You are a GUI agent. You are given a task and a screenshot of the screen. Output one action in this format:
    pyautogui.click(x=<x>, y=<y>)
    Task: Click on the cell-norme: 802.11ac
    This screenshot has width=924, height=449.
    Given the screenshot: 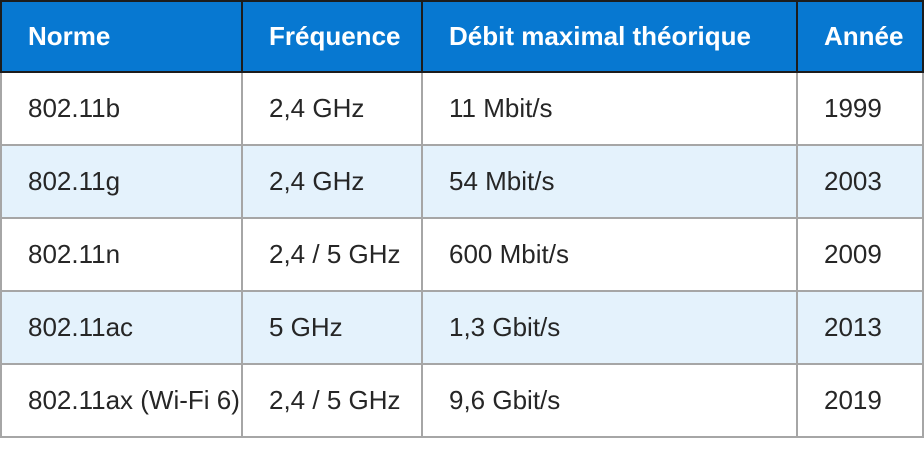 What is the action you would take?
    pyautogui.click(x=121, y=327)
    